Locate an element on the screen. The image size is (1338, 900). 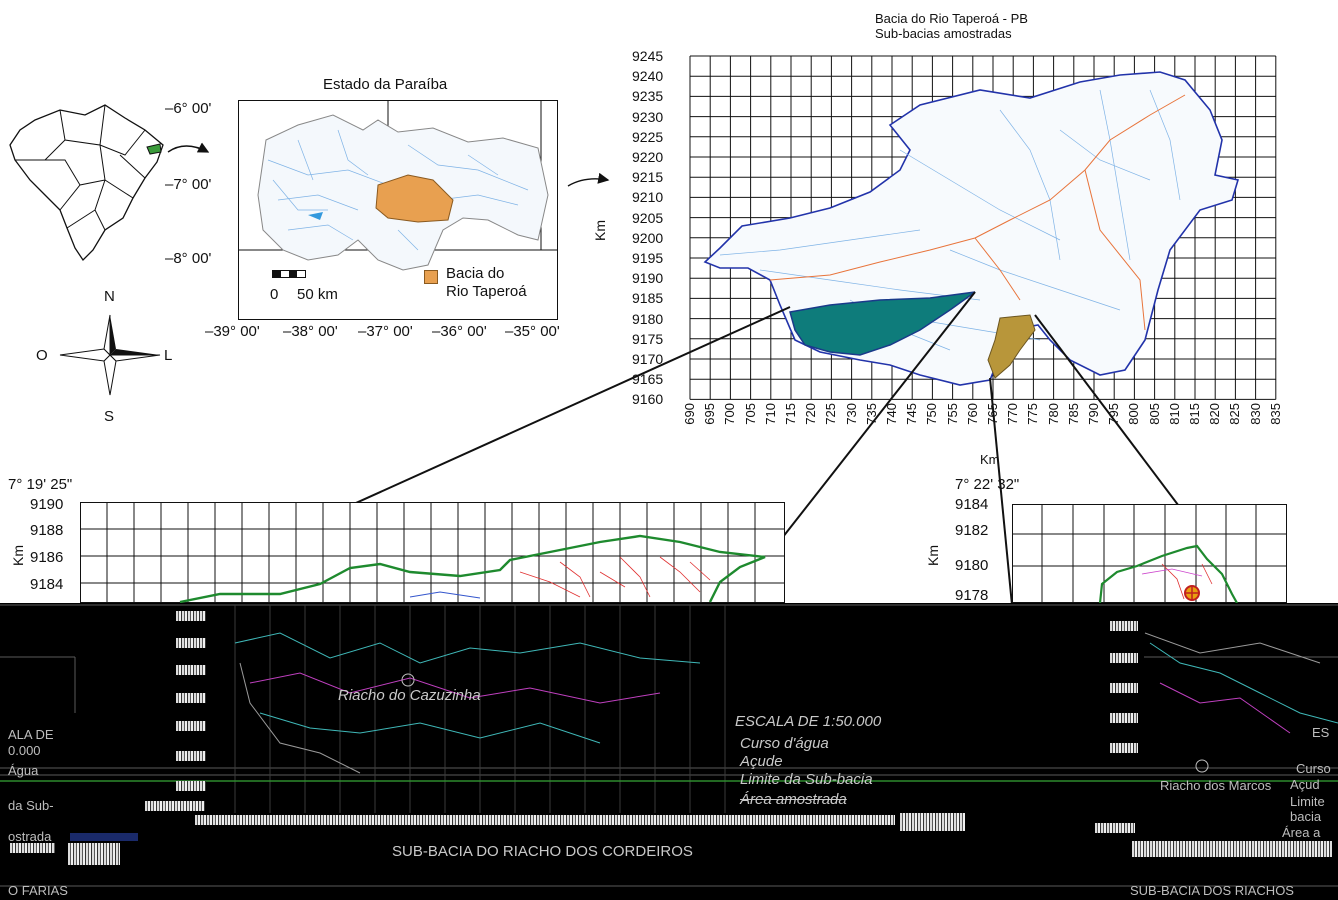
lower-right-y-label: Km is located at coordinates (933, 555).